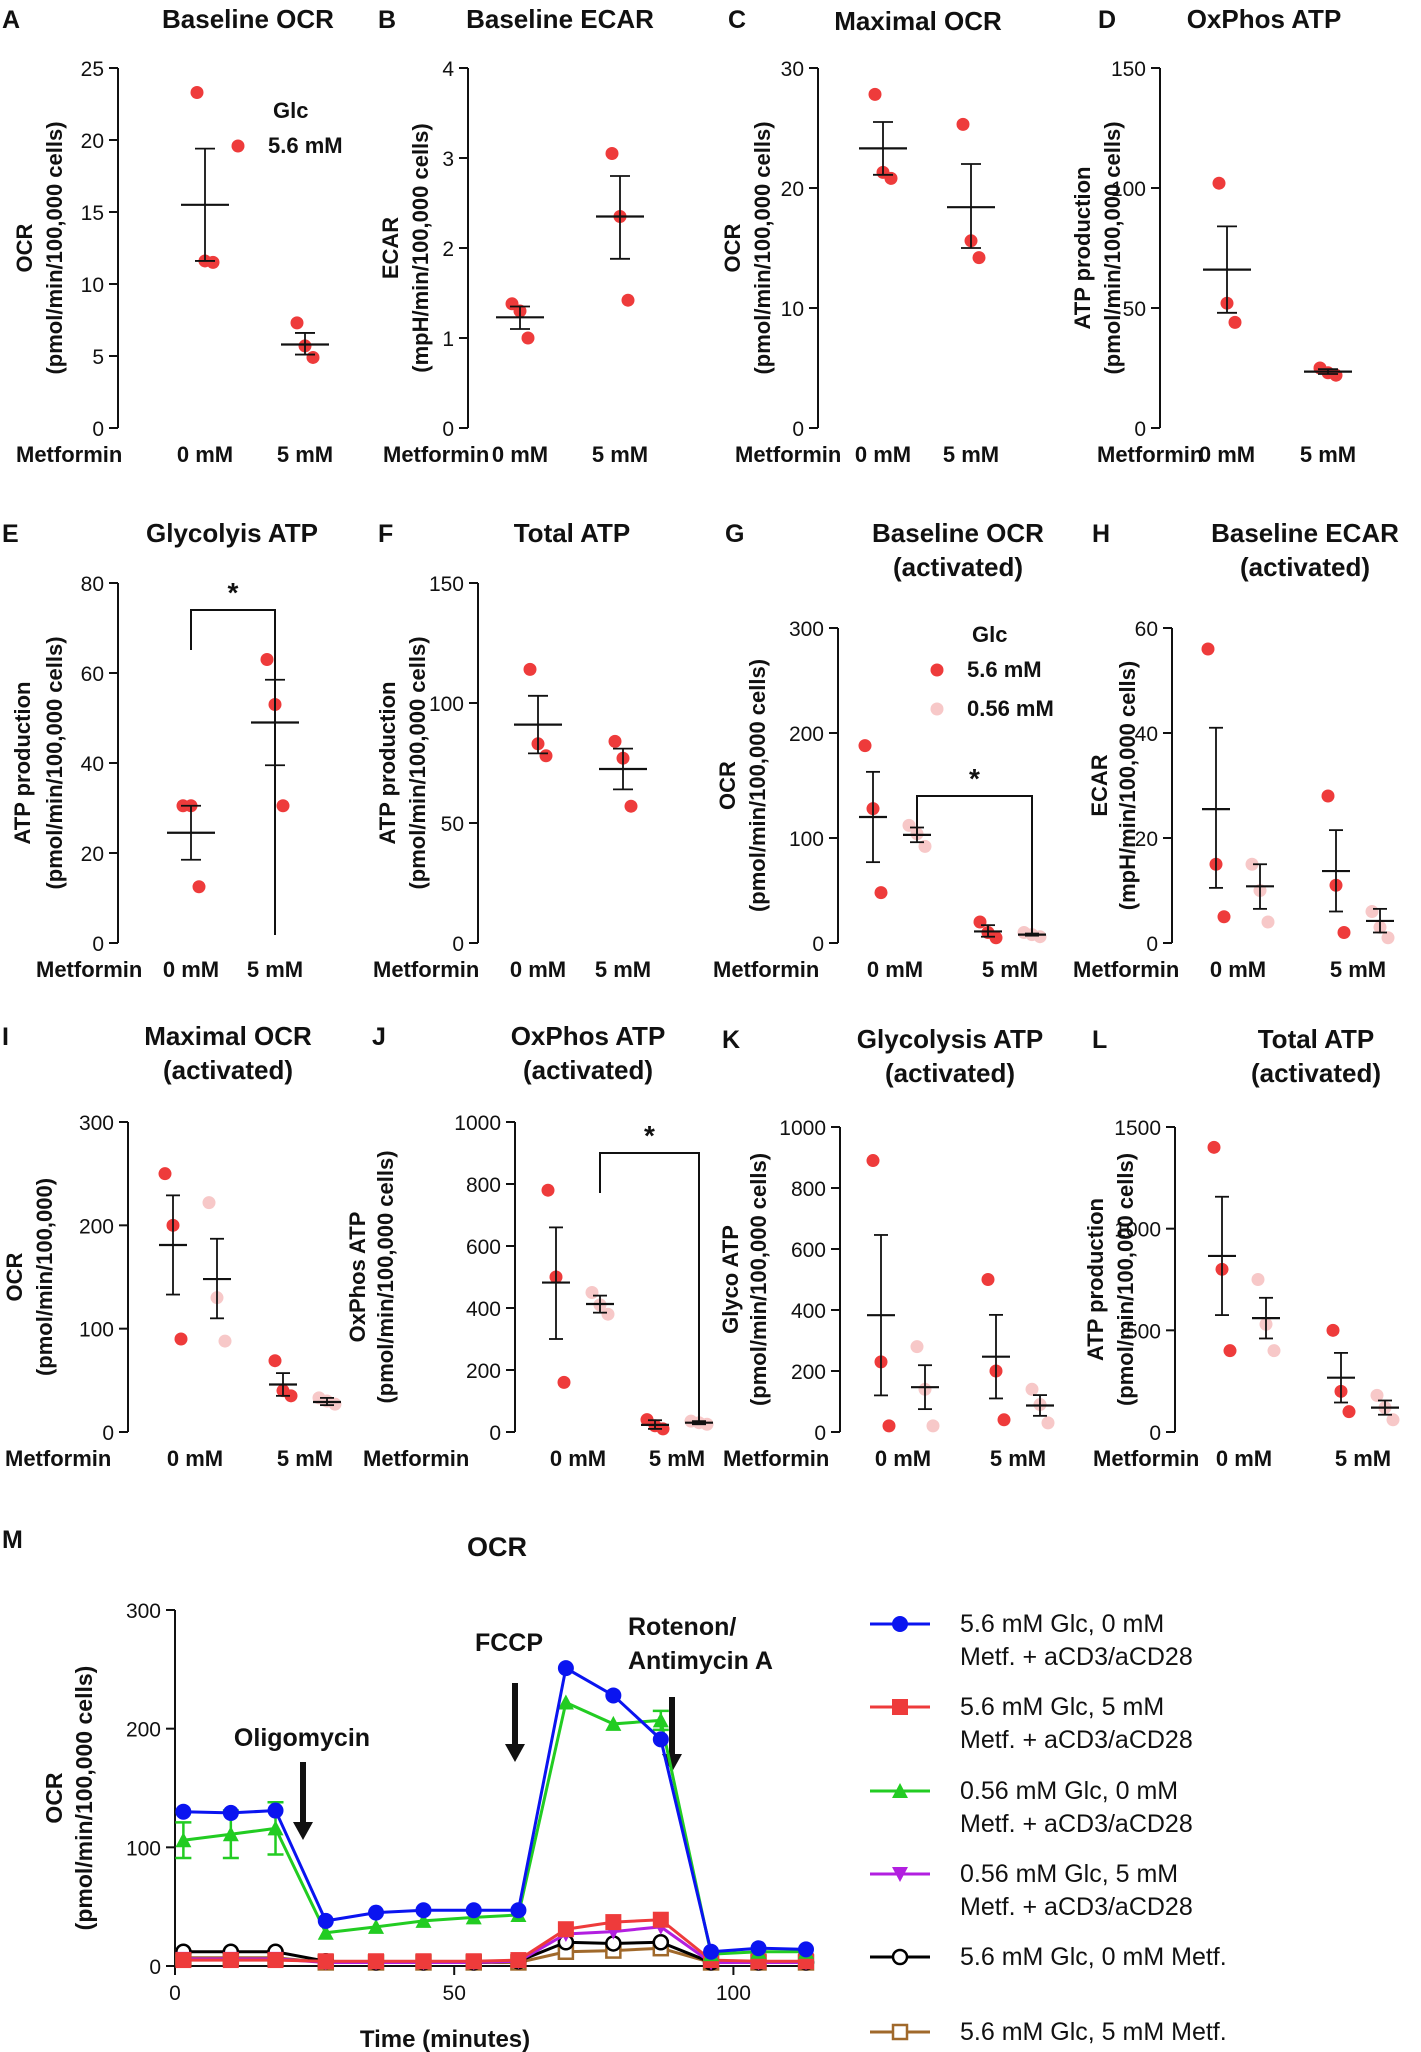 This screenshot has width=1421, height=2052. Describe the element at coordinates (92, 674) in the screenshot. I see `y-tick-label: 60` at that location.